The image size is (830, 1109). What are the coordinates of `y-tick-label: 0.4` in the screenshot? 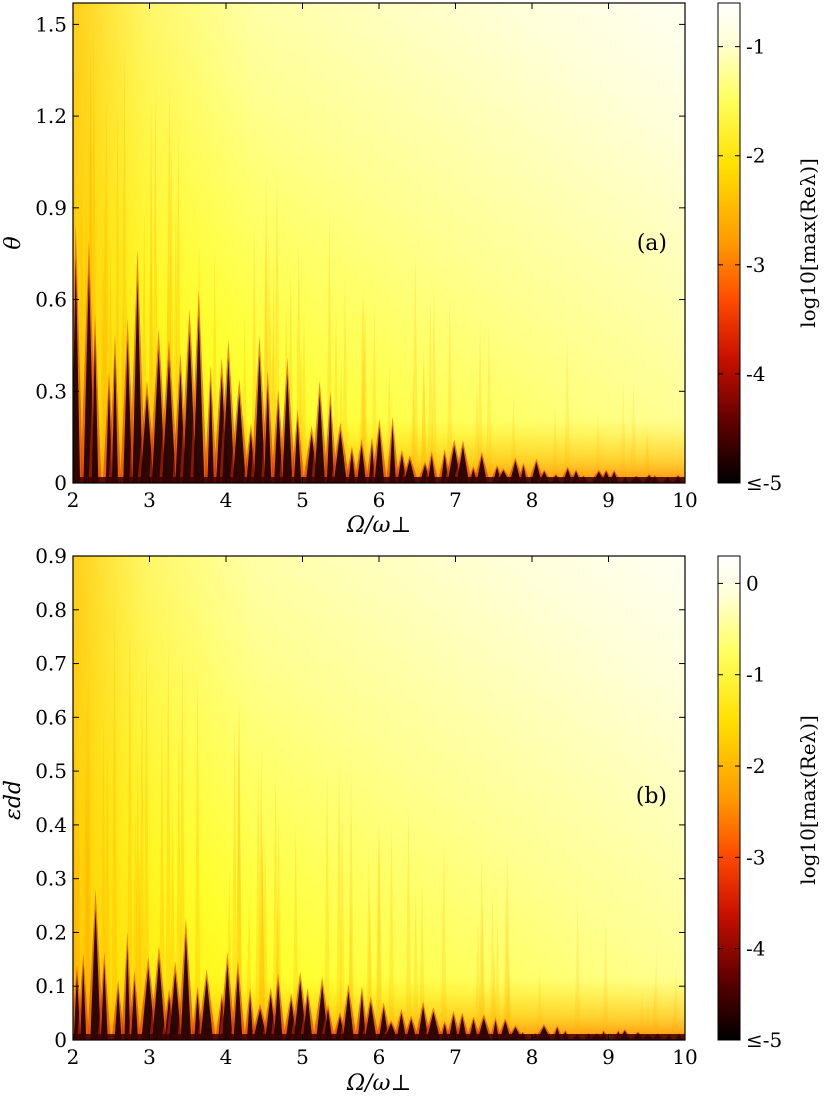 It's located at (51, 825).